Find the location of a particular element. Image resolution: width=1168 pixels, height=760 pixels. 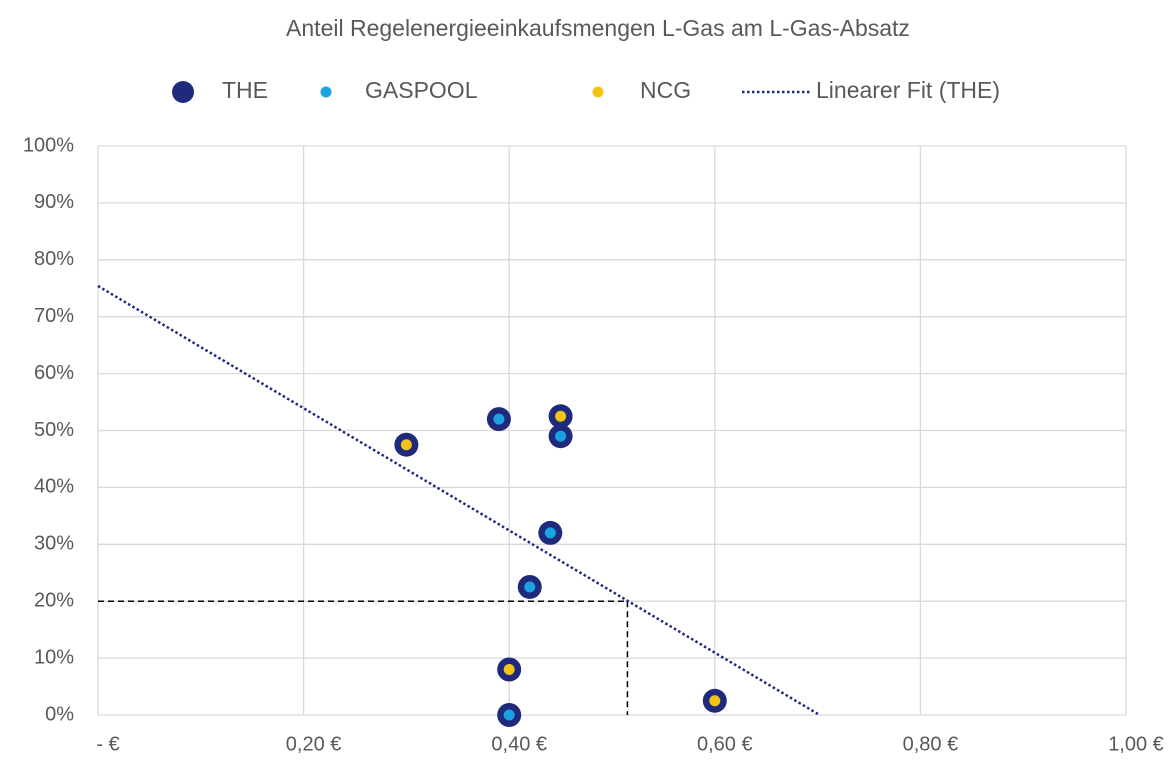

legend-label: Linearer Fit (THE) is located at coordinates (908, 90).